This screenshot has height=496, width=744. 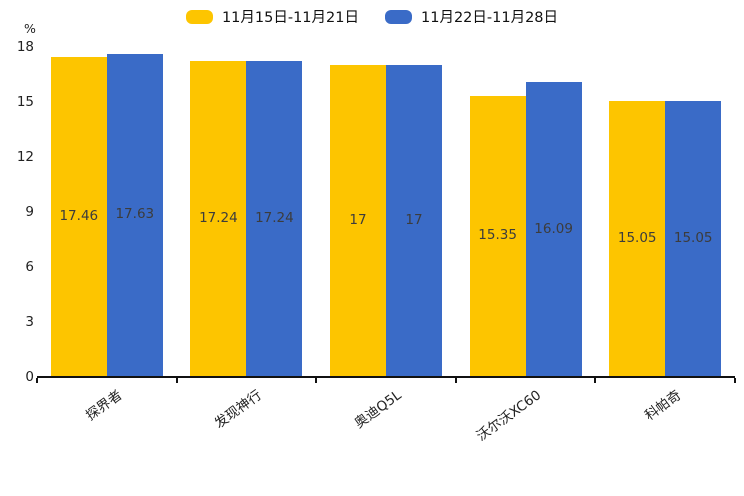 I want to click on legend-item: 11月22日-11月28日, so click(x=471, y=16).